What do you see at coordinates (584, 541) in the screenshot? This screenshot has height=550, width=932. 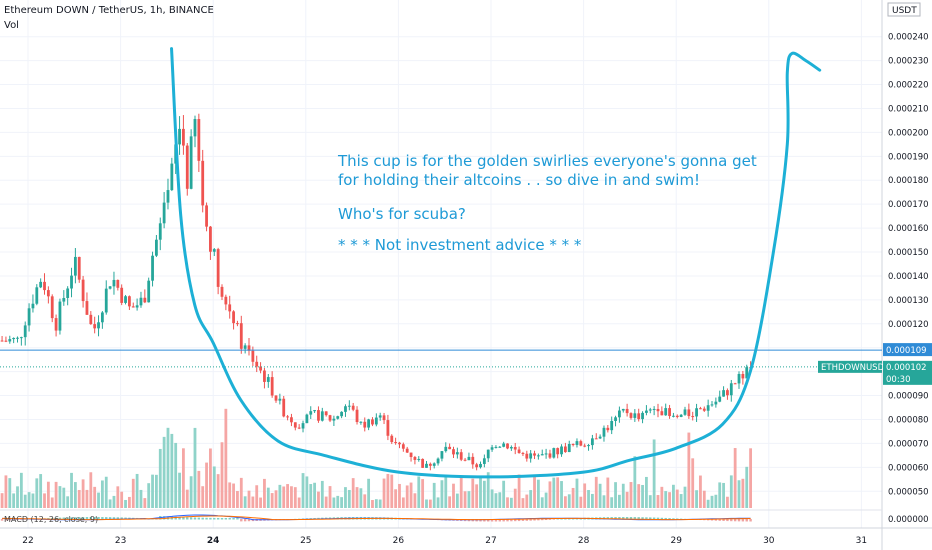 I see `x-tick-label: 28` at bounding box center [584, 541].